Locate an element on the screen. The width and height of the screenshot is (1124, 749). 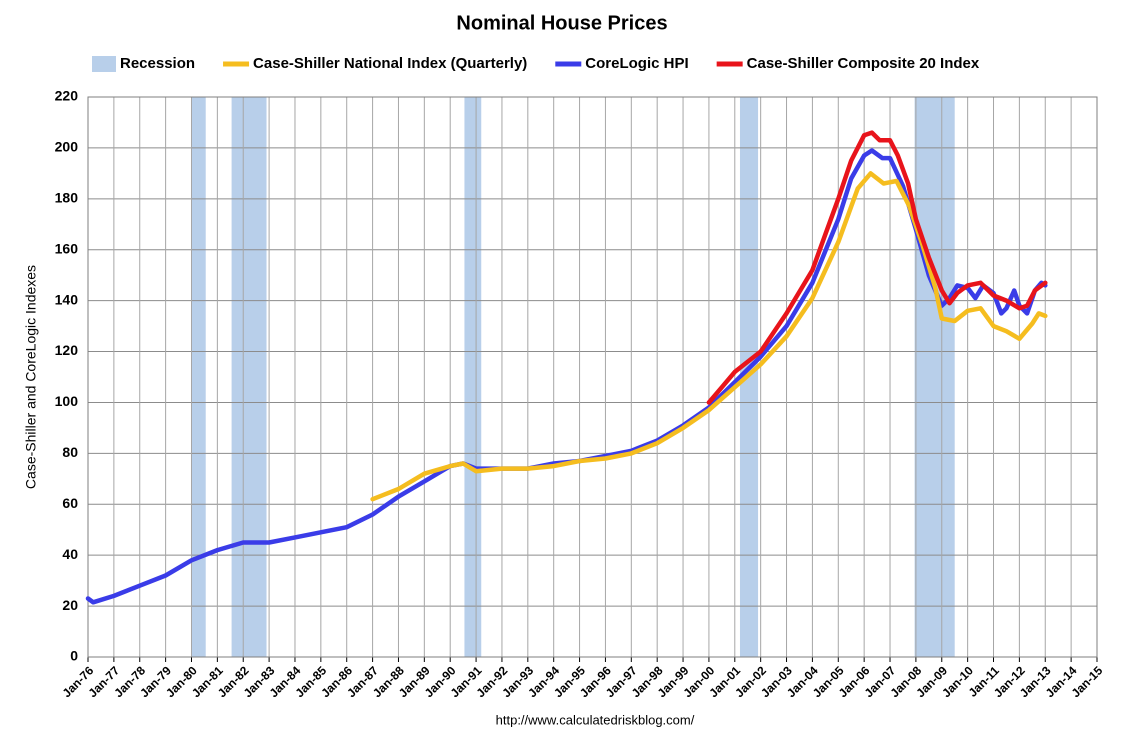
y-axis-label: Case-Shiller and CoreLogic Indexes is located at coordinates (31, 377).